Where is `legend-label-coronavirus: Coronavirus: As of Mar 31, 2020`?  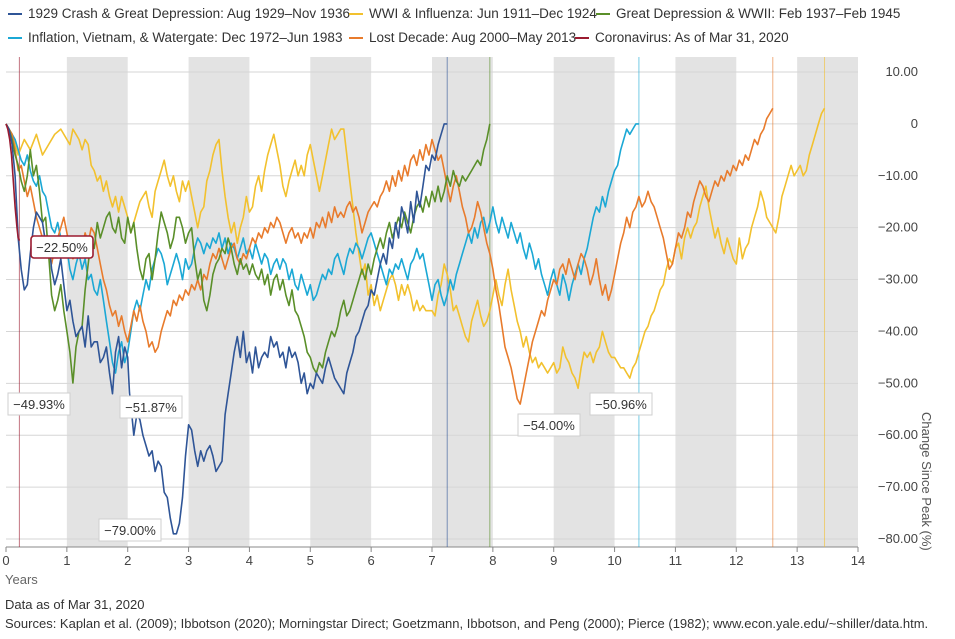
legend-label-coronavirus: Coronavirus: As of Mar 31, 2020 is located at coordinates (692, 37).